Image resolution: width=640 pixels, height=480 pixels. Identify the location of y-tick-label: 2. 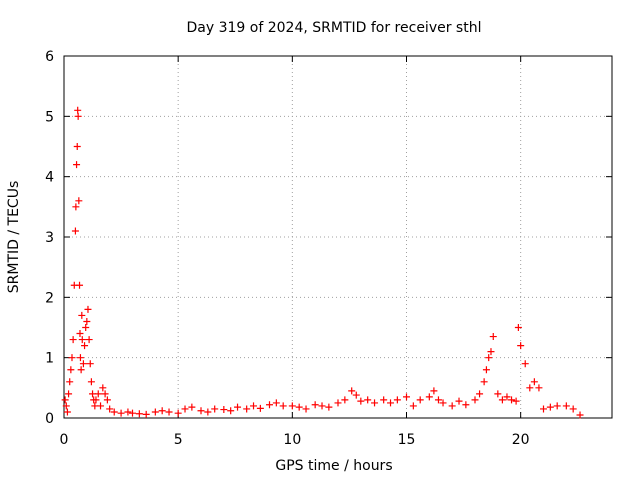
(49, 298).